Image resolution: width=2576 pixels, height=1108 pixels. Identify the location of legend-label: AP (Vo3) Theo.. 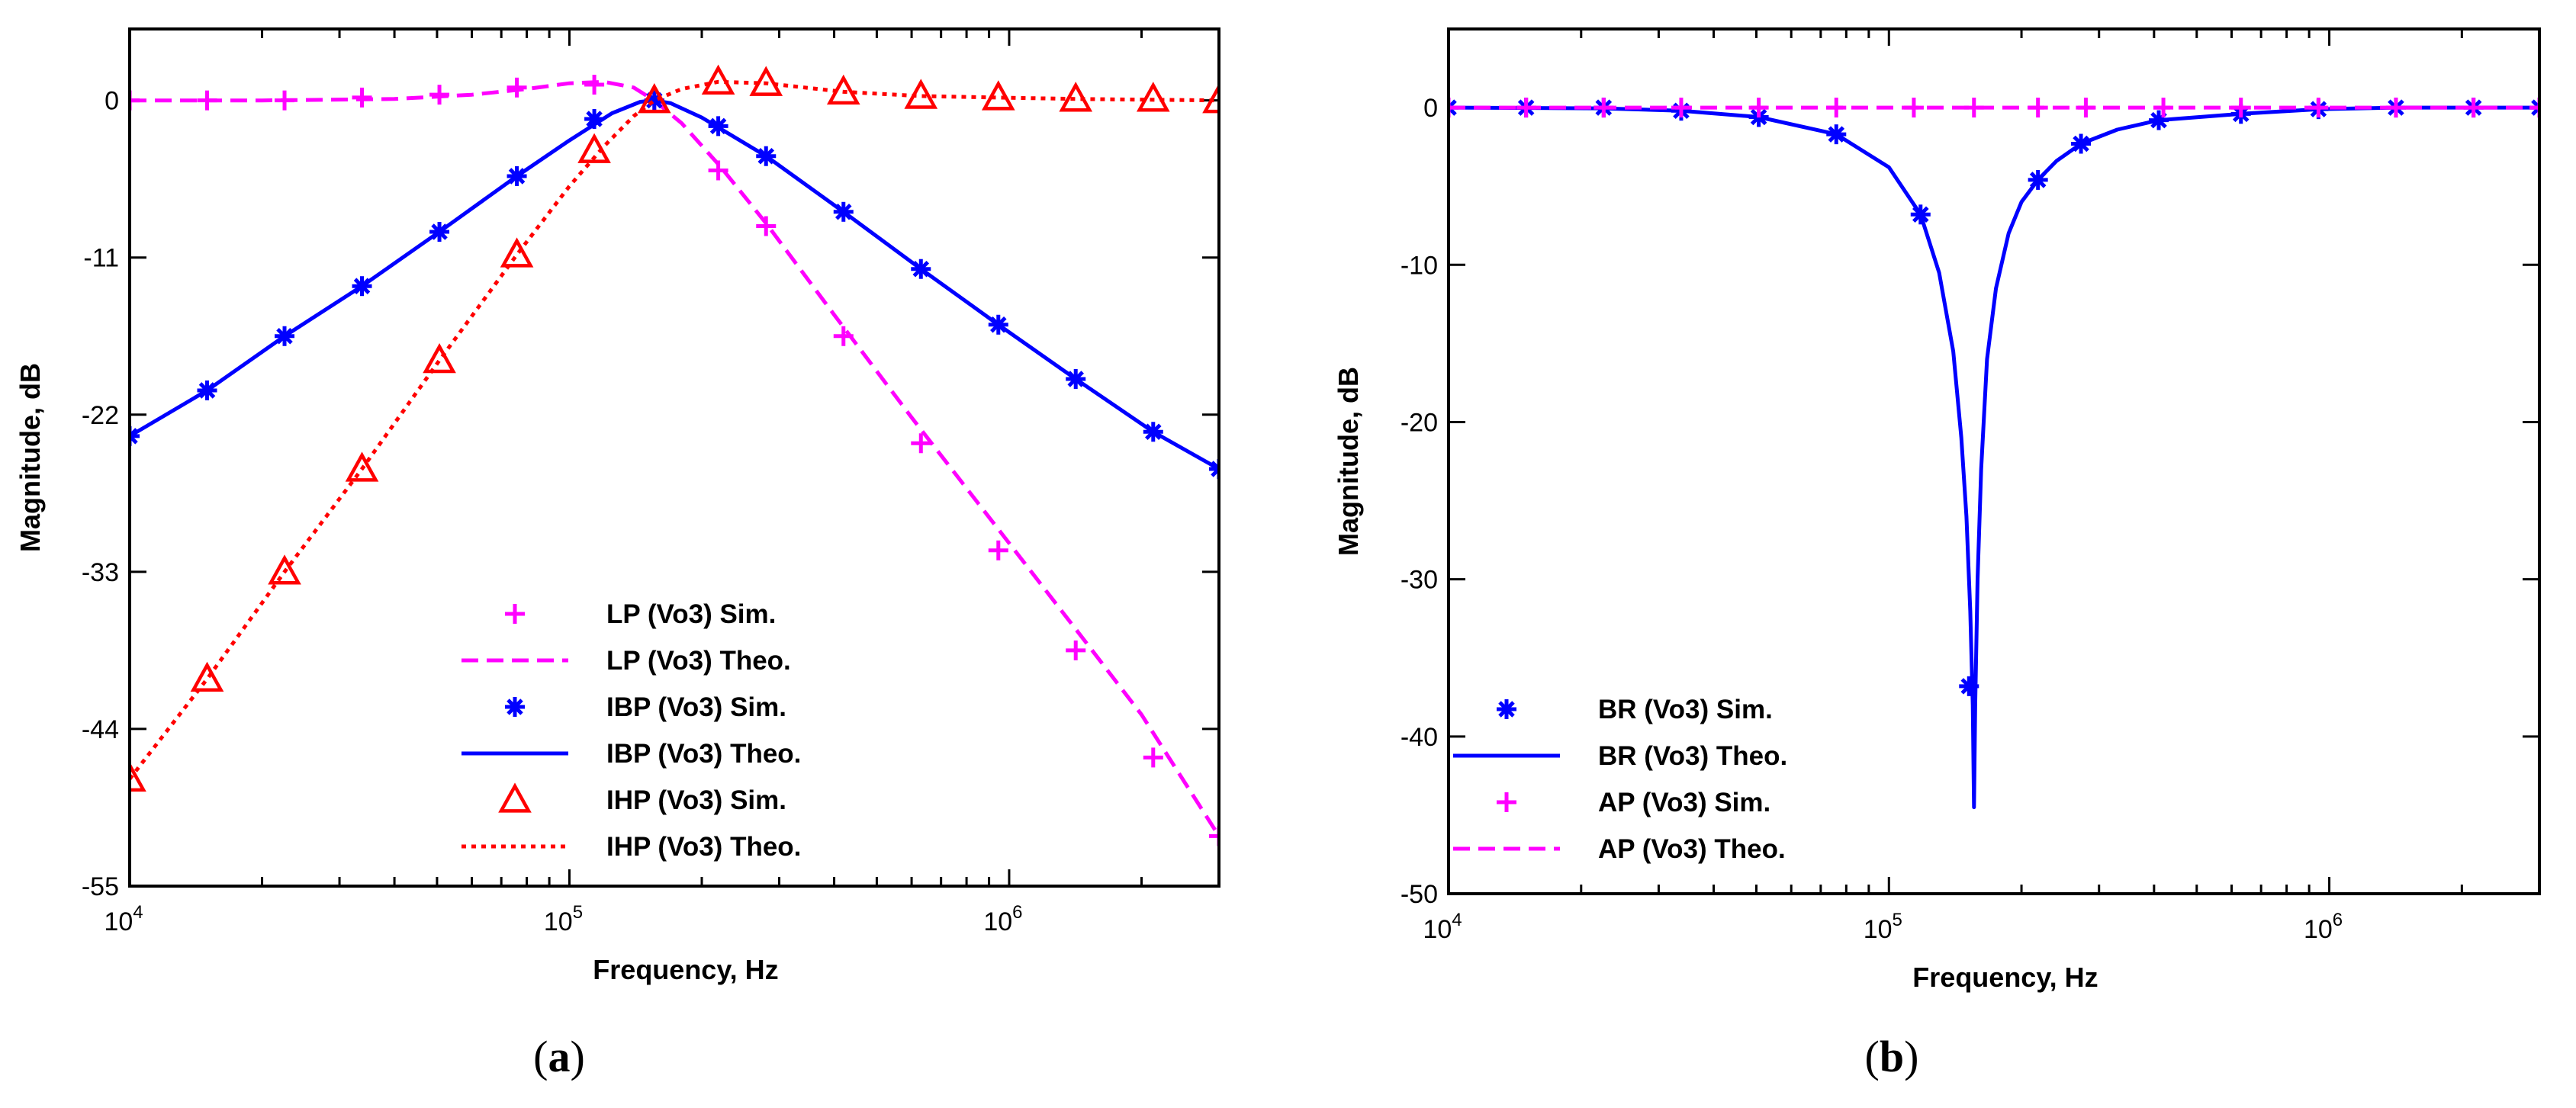
(1692, 849).